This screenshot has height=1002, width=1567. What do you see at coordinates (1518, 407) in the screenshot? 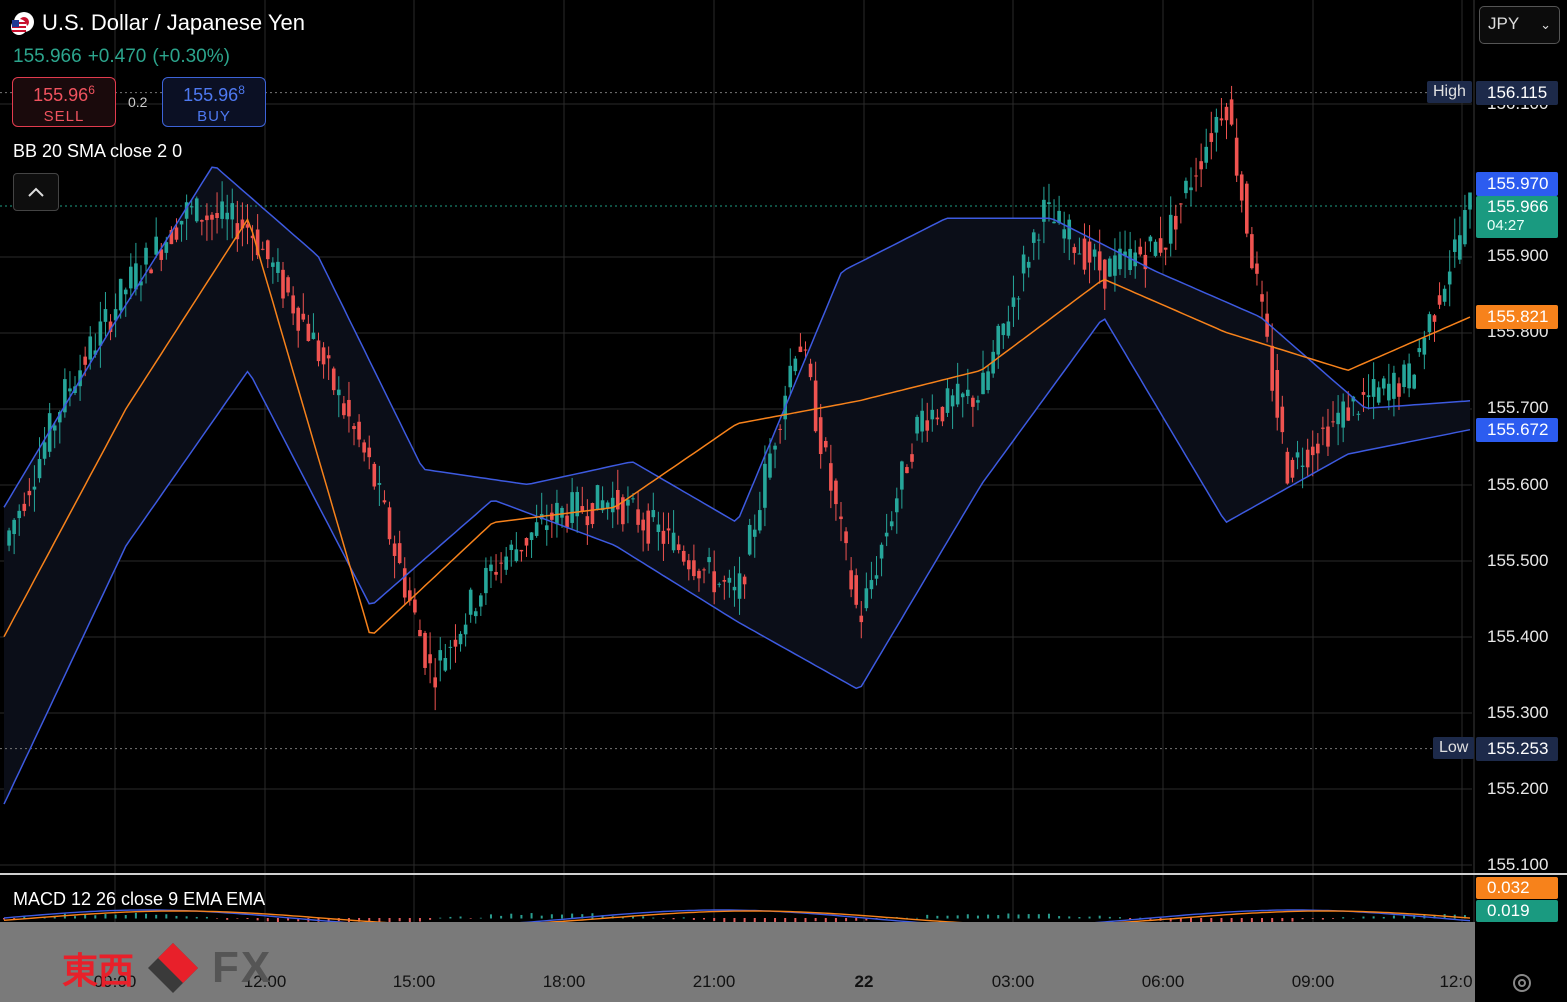
I see `price-tick: 155.700` at bounding box center [1518, 407].